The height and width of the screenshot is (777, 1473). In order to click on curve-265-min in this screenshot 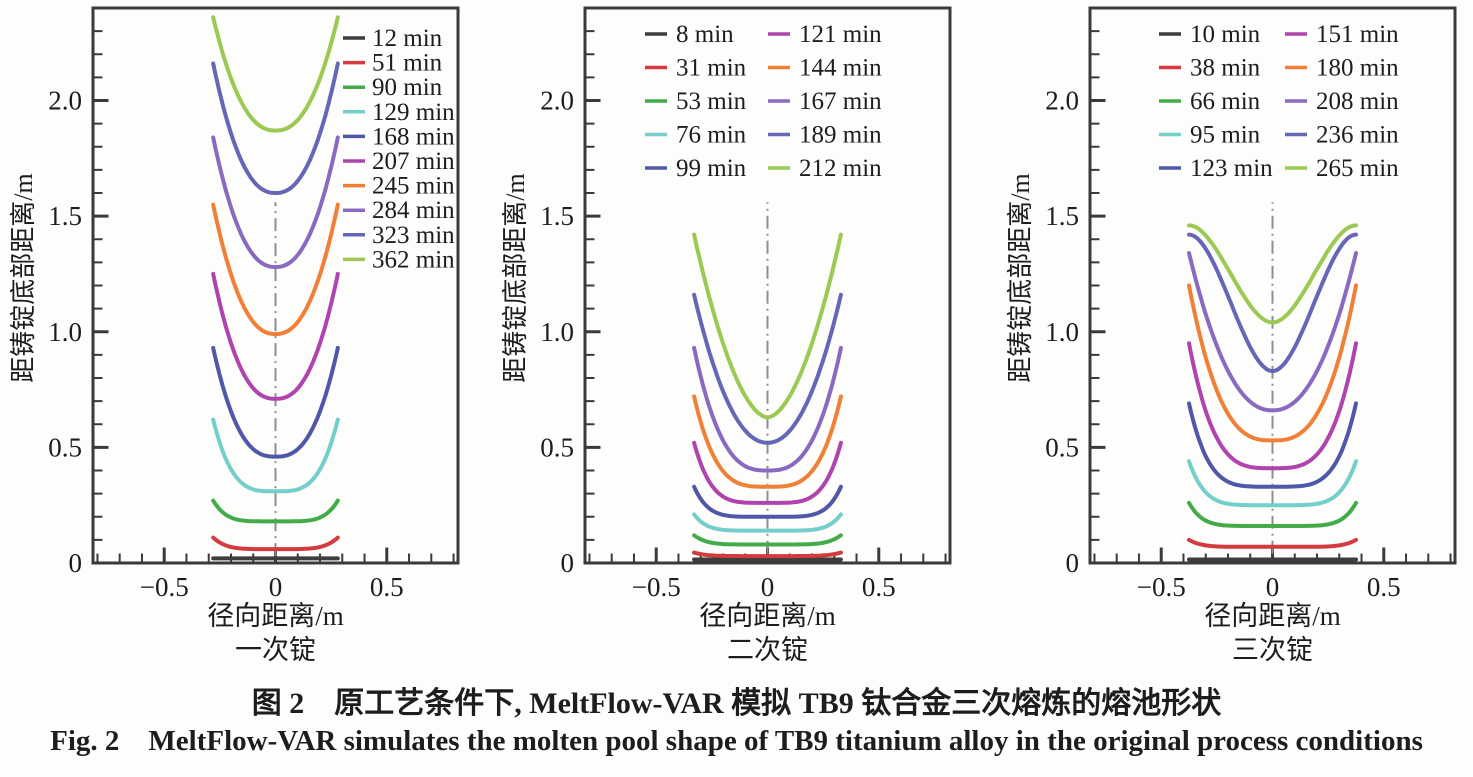, I will do `click(1272, 274)`.